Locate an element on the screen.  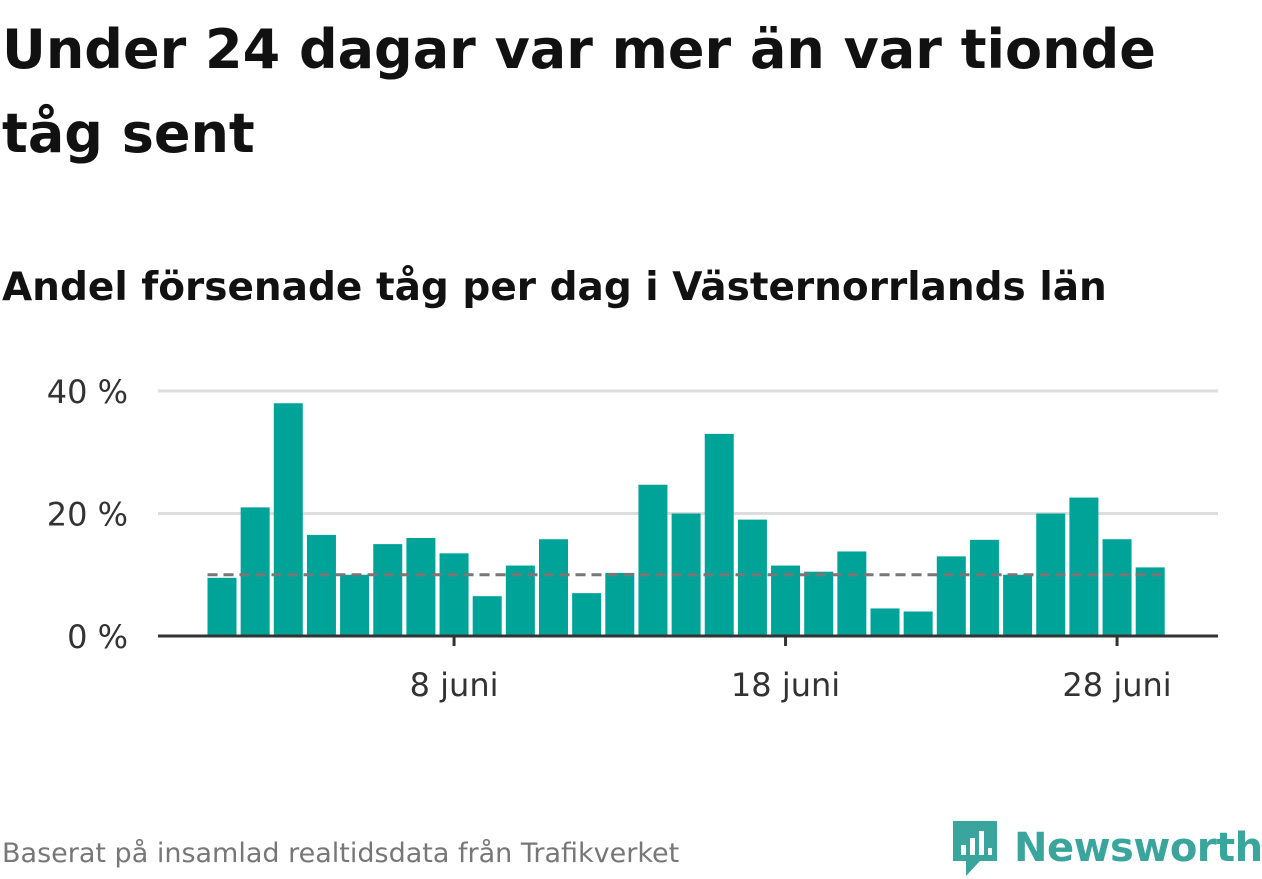
x-tick-label: 8 juni is located at coordinates (454, 685).